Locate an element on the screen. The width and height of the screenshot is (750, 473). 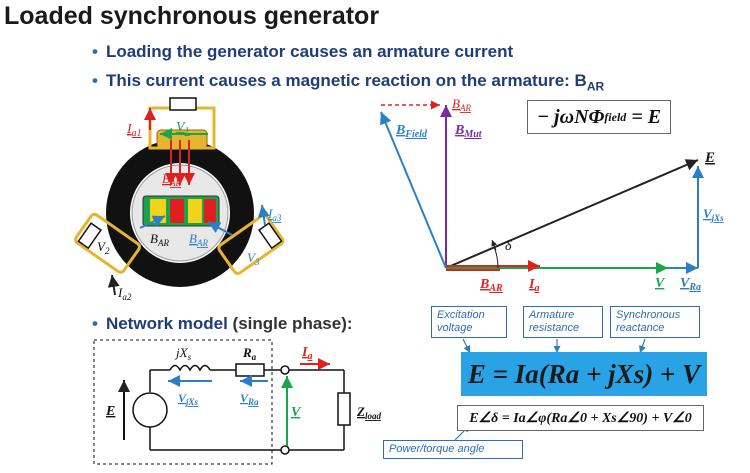
generator-dashed-box is located at coordinates (183, 402).